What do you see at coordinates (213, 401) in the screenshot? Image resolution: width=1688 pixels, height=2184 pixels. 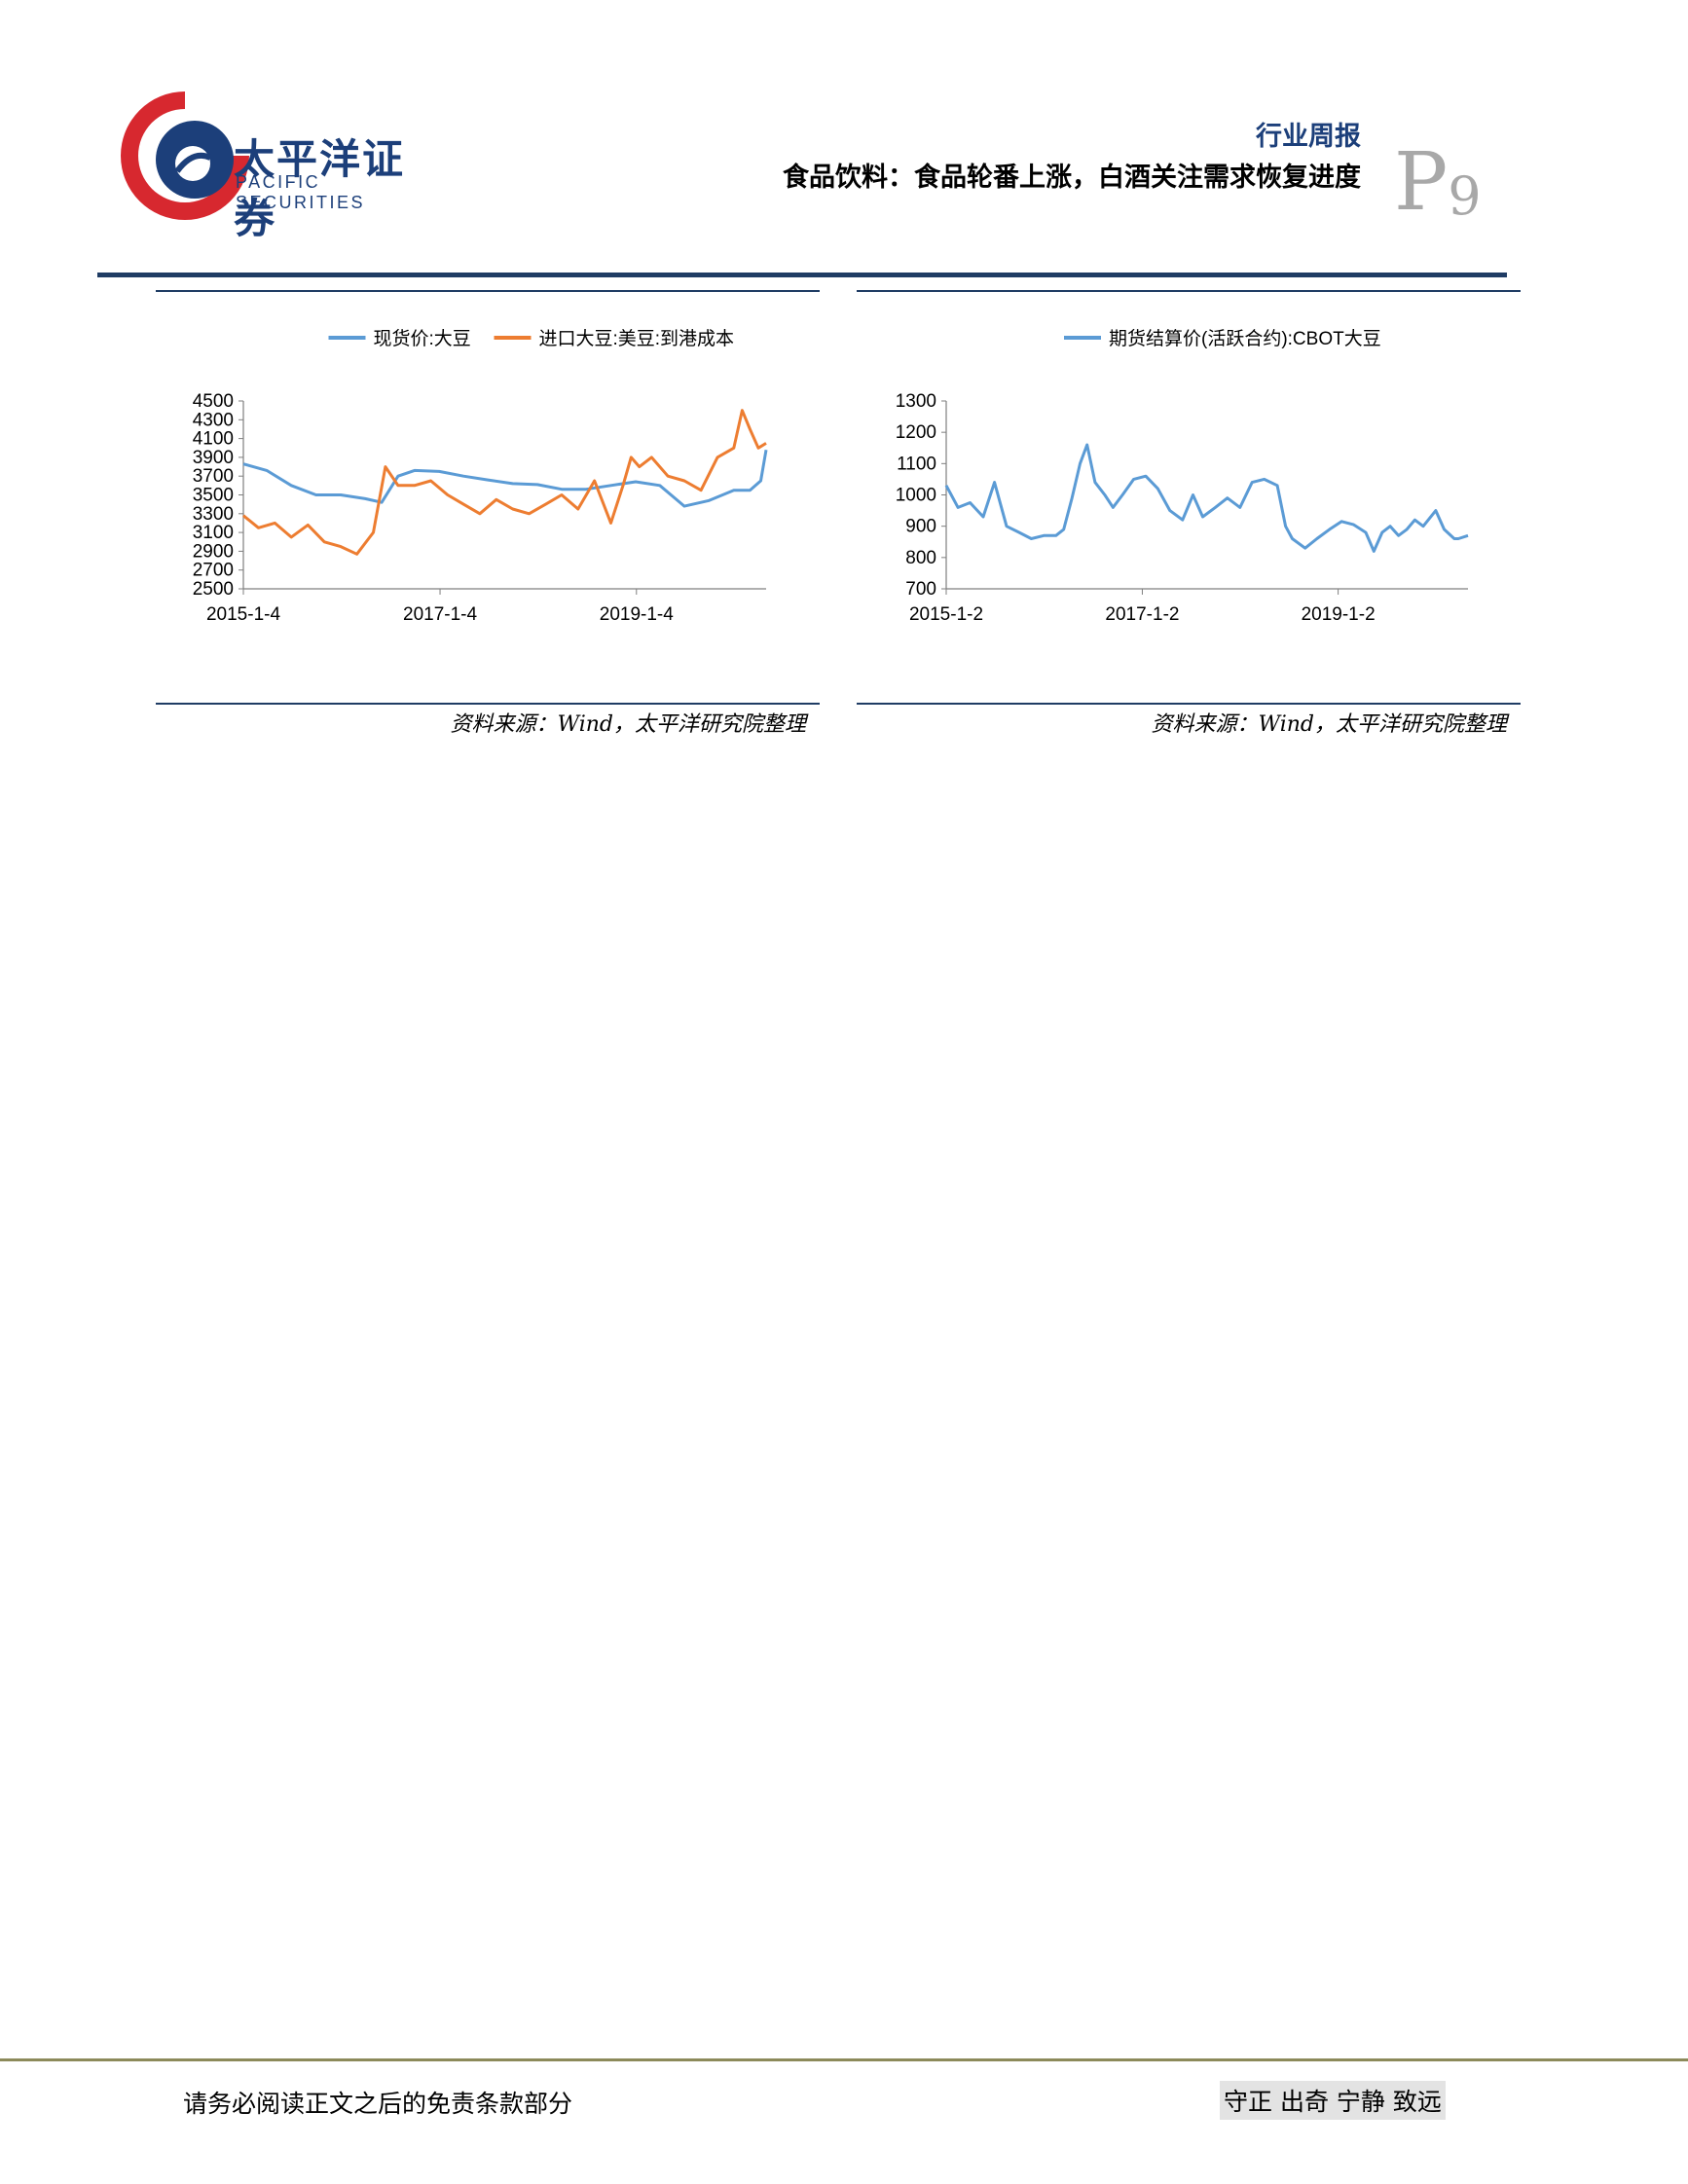 I see `y-tick-label: 4500` at bounding box center [213, 401].